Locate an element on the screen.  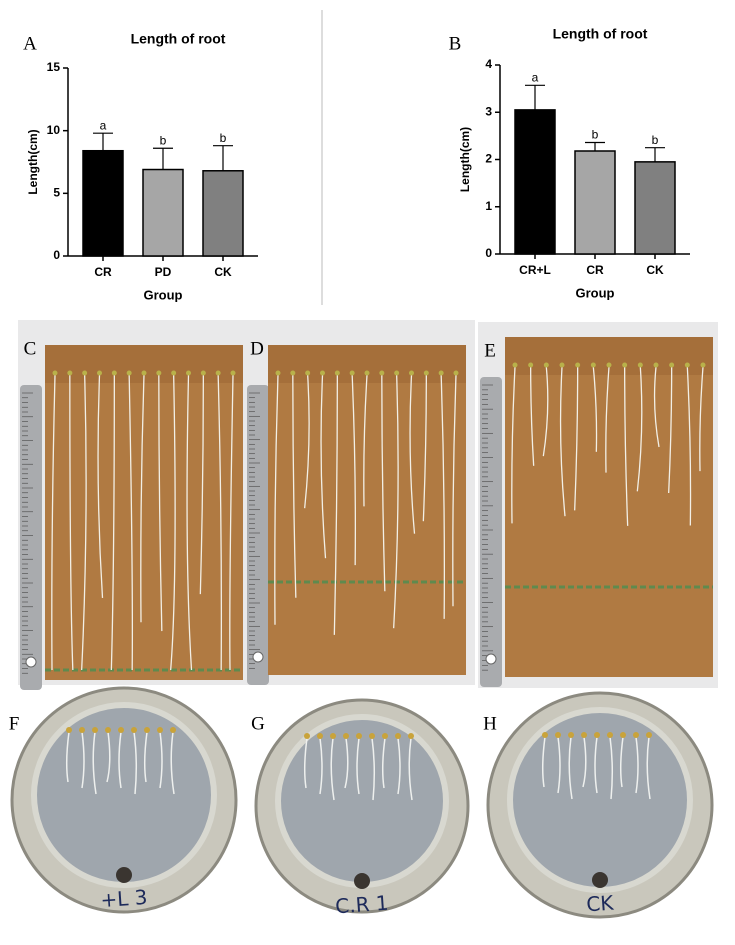
dish-marking: +L 3 is located at coordinates (124, 898).